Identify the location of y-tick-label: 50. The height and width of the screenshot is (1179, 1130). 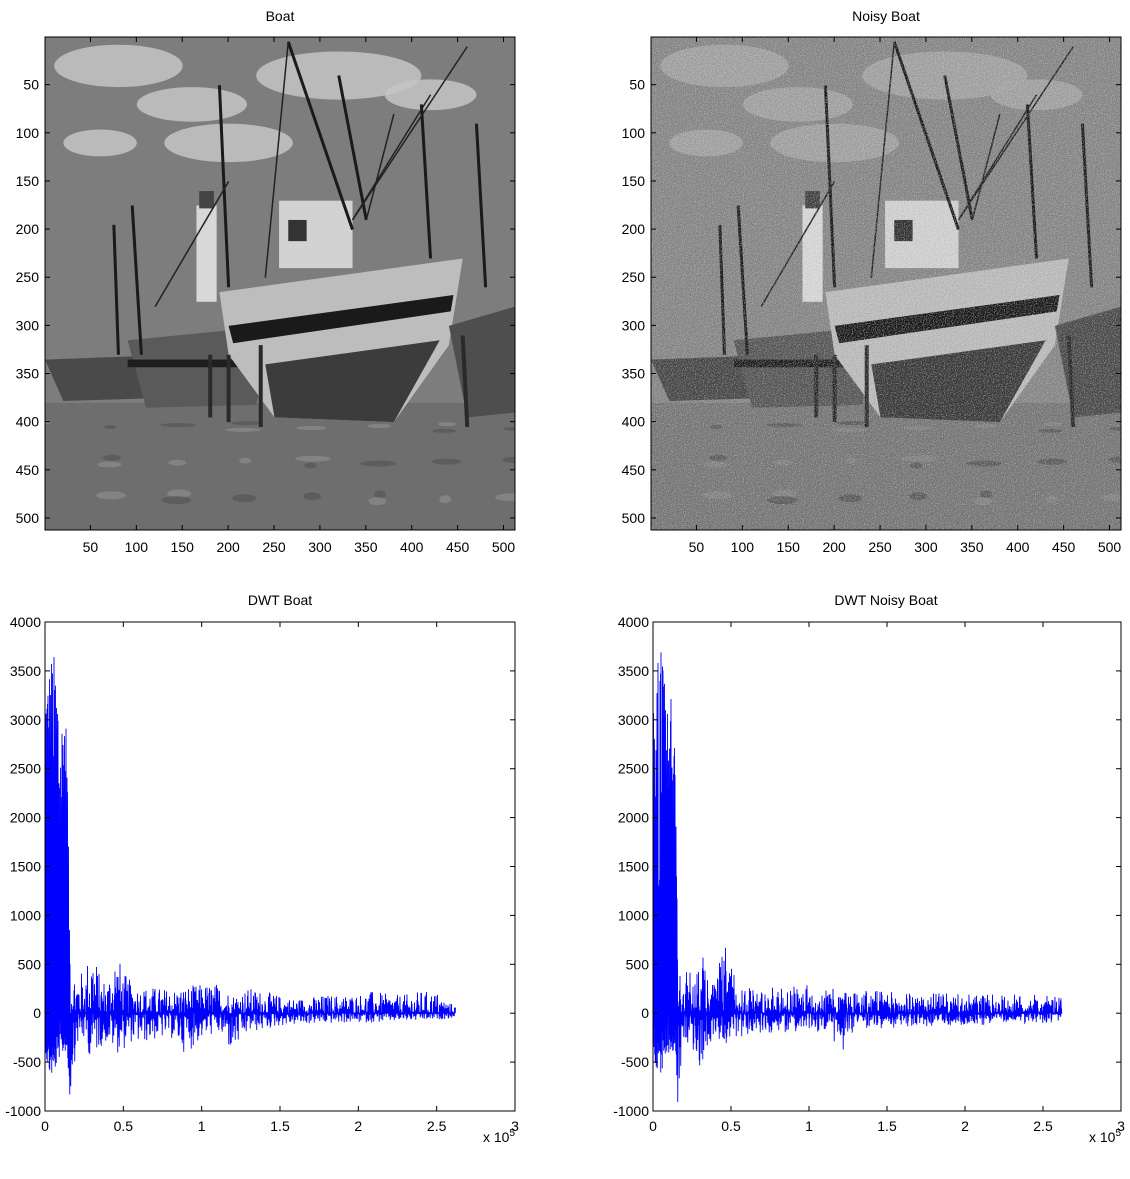
(637, 85).